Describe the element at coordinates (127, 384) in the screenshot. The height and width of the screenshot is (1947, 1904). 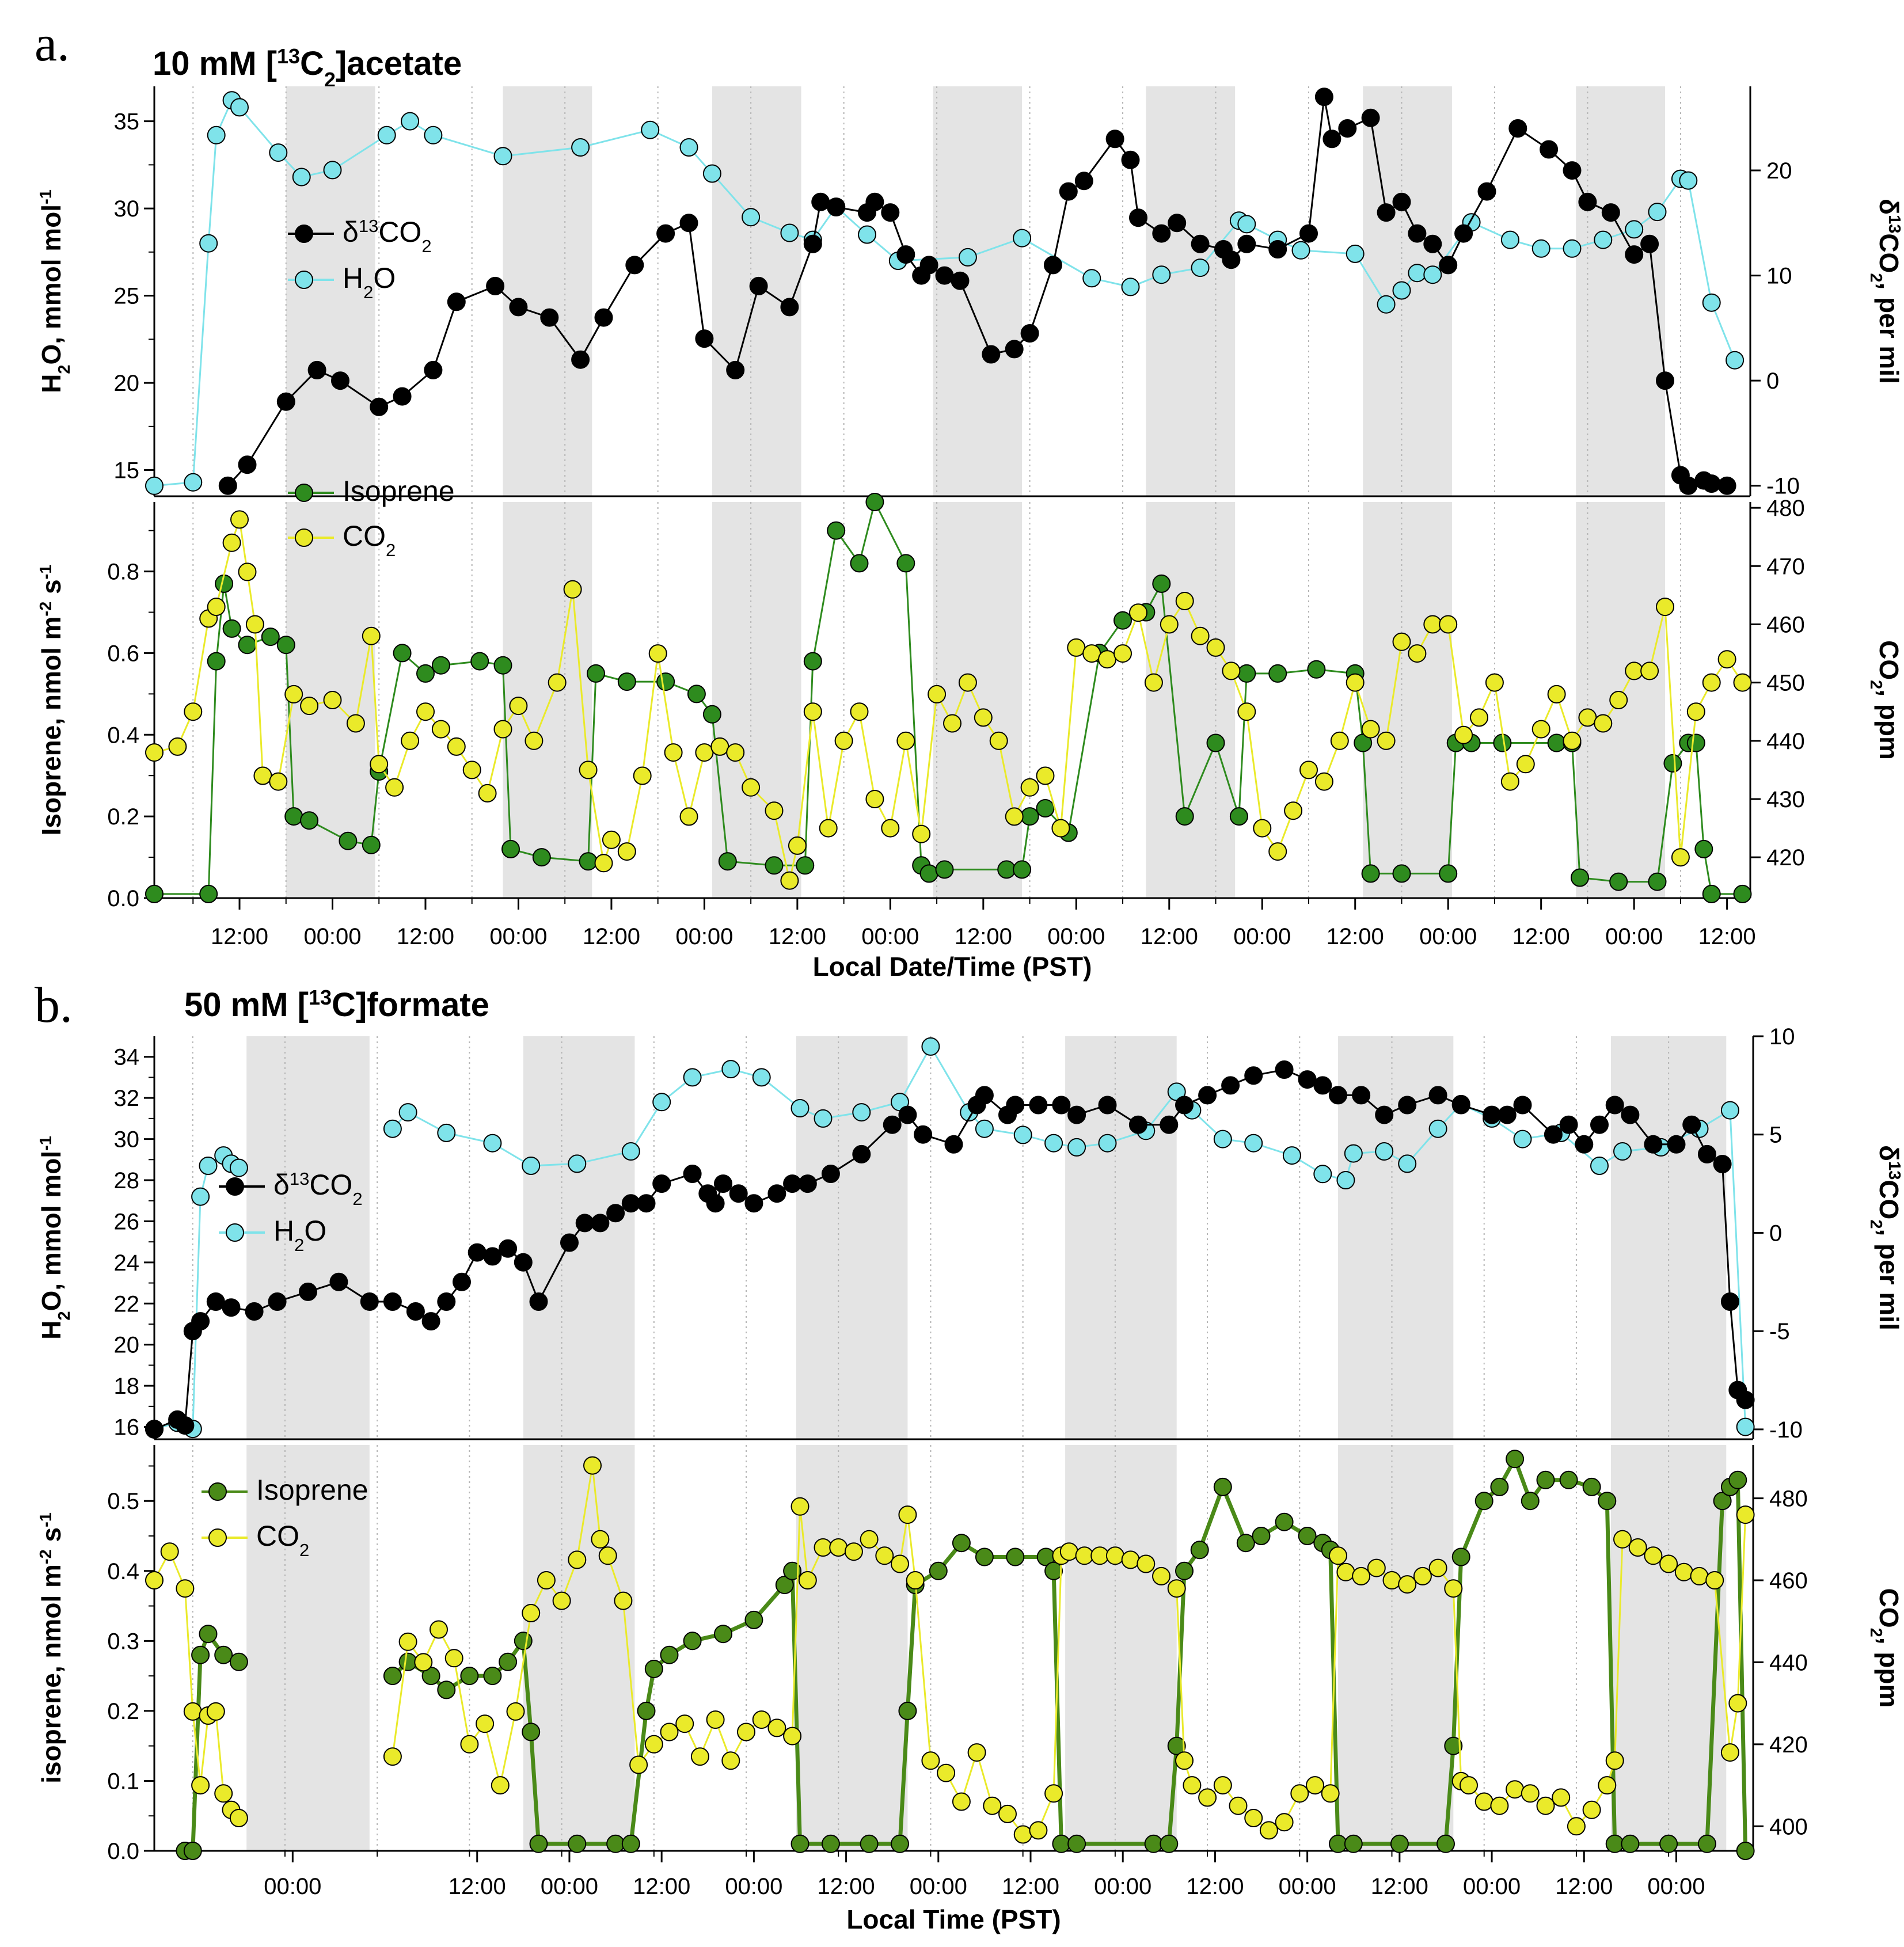
I see `y-tick-label-left: 20` at that location.